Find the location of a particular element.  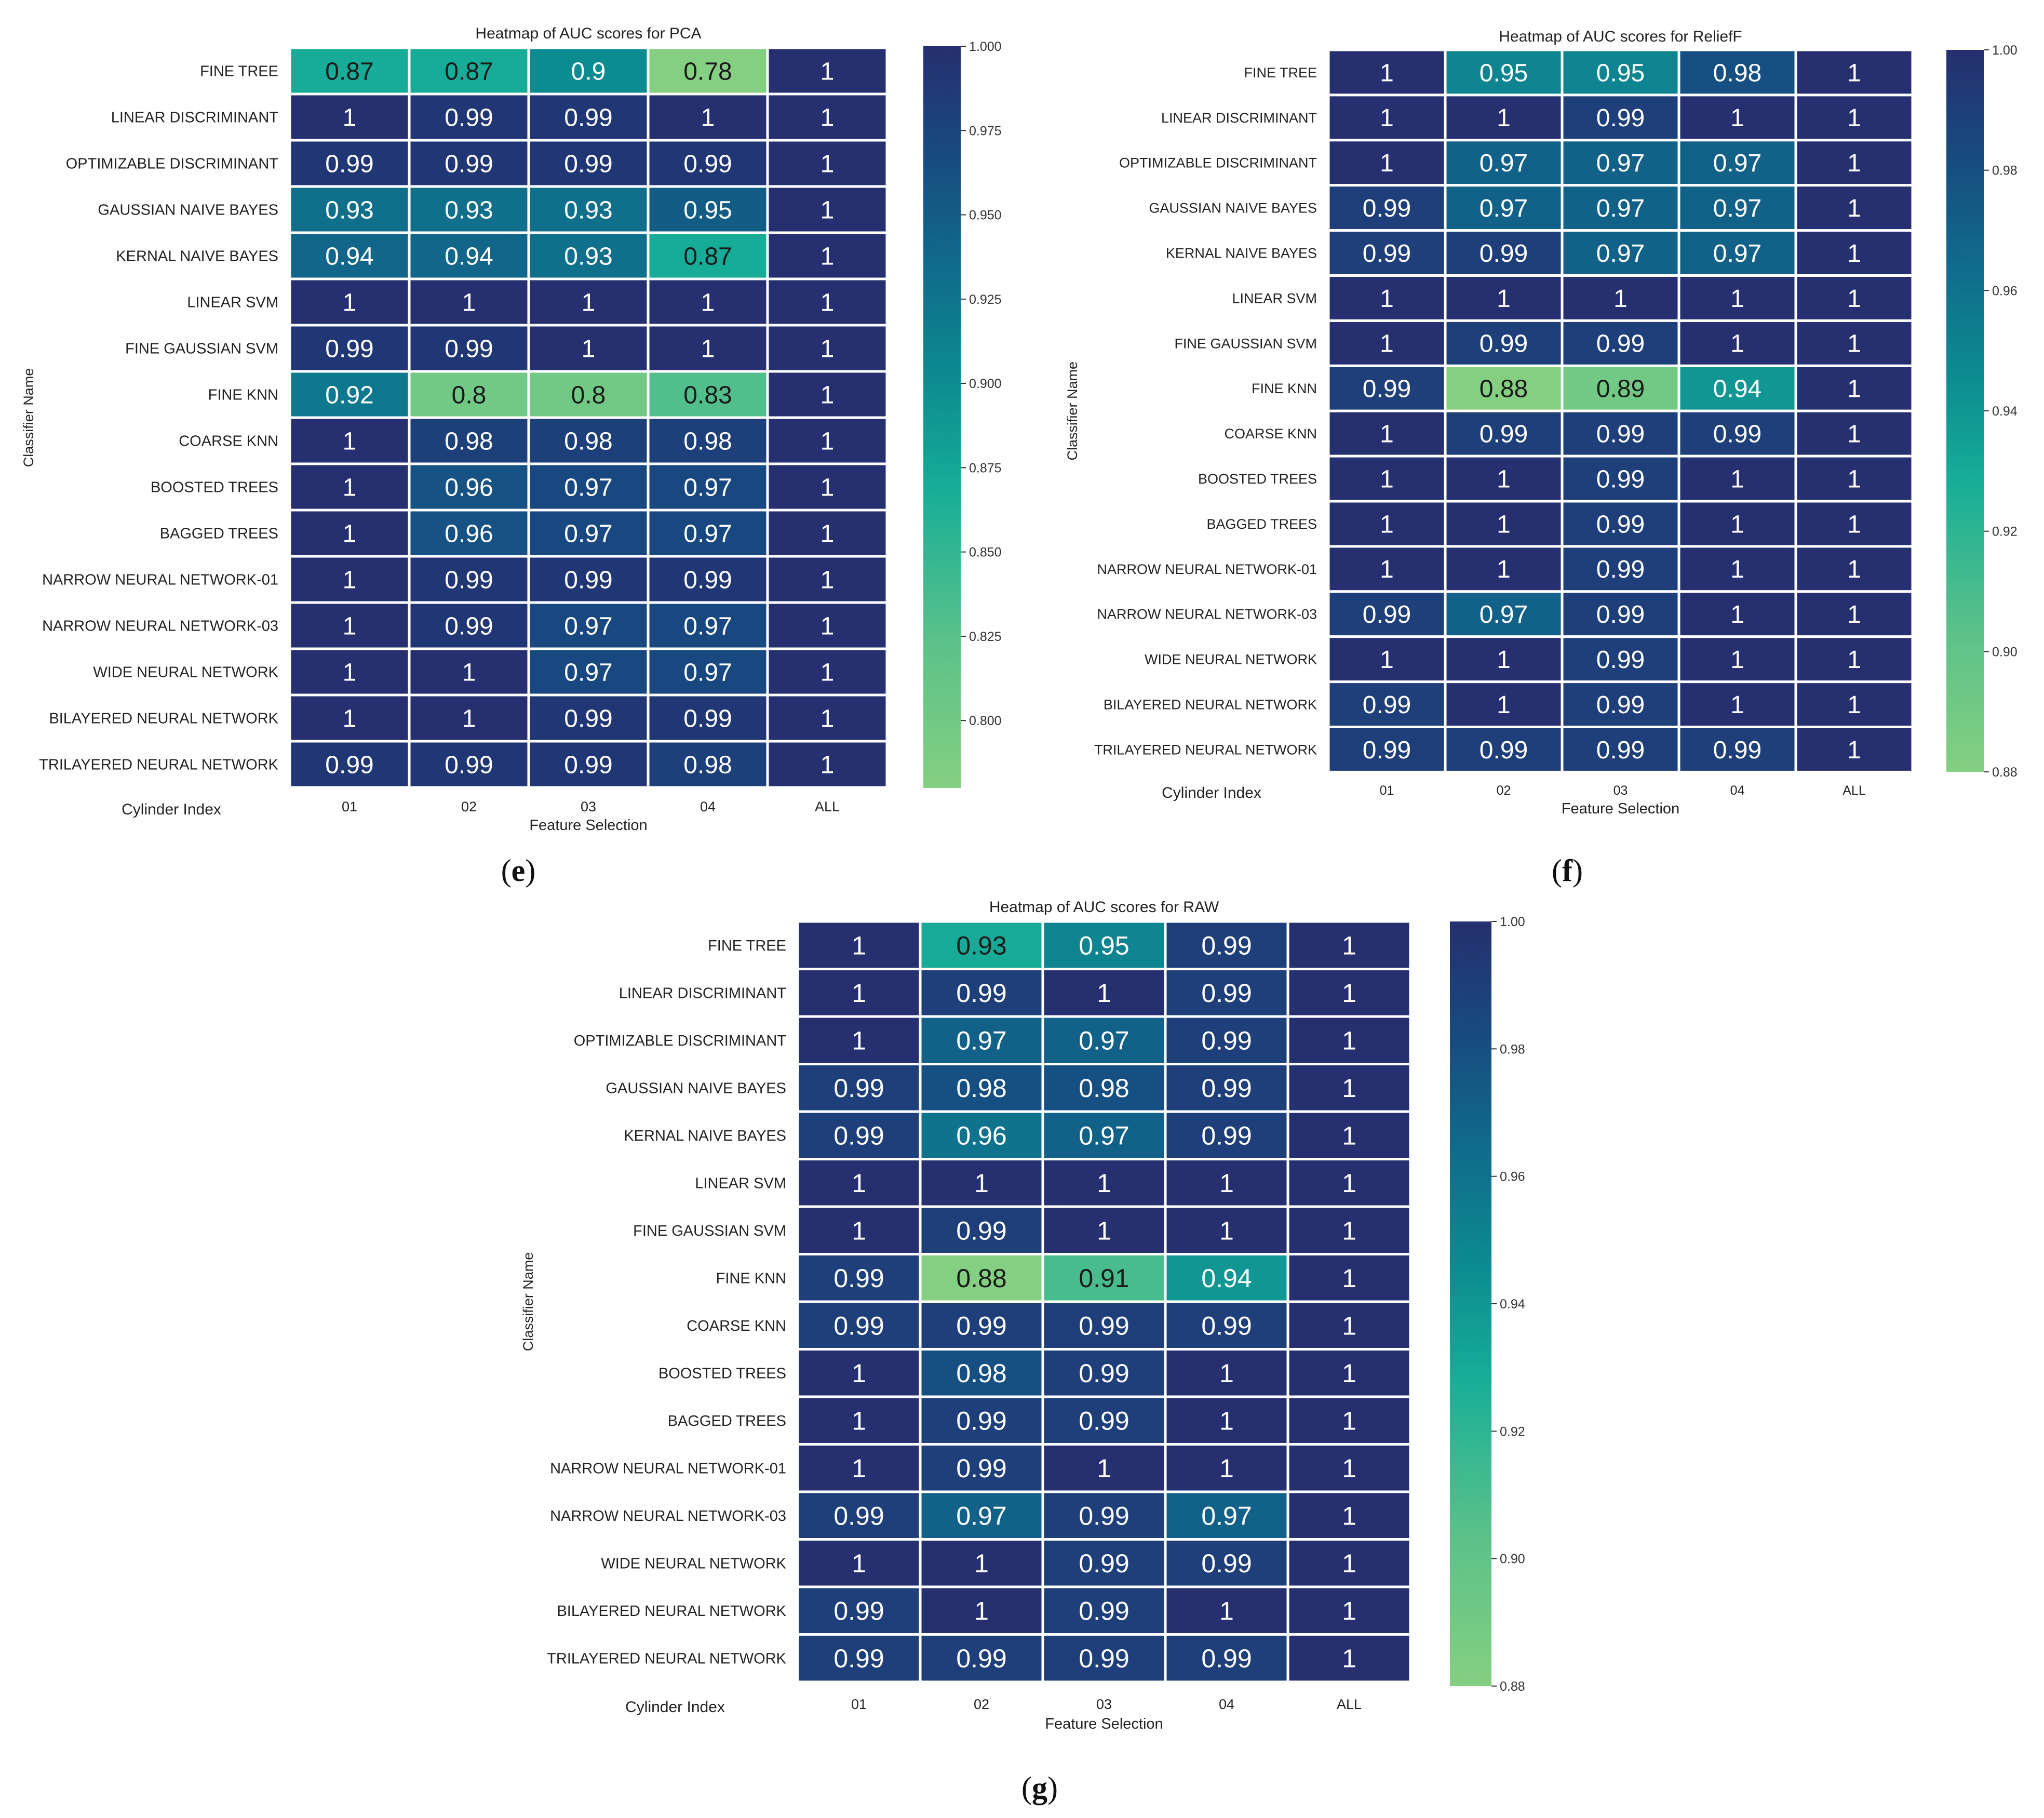

y-tick-label: LINEAR SVM is located at coordinates (1274, 298).